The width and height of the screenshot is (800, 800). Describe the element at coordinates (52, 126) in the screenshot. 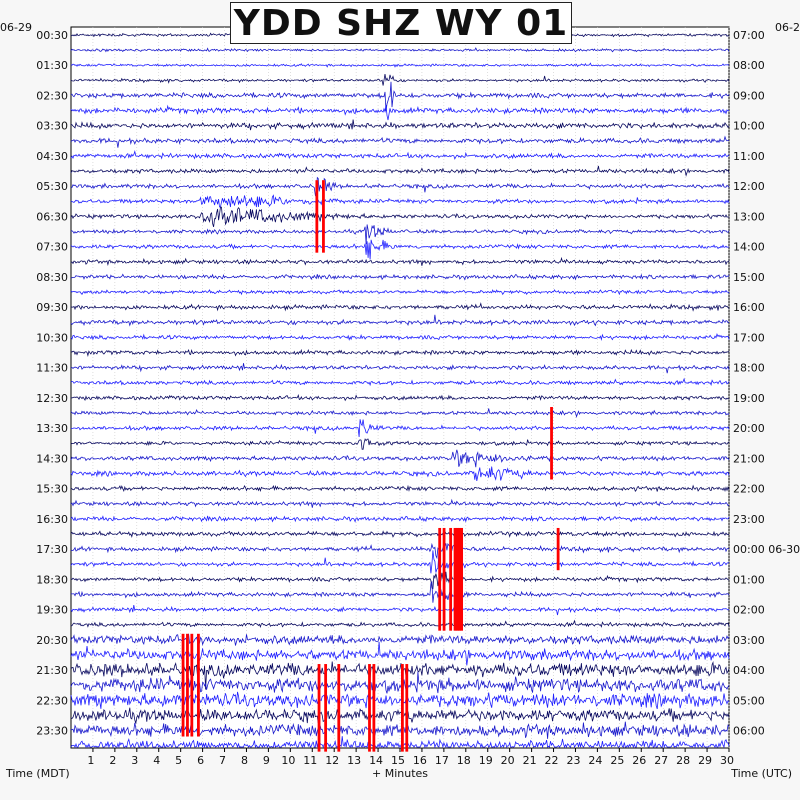

I see `left-time-label: 03:30` at that location.